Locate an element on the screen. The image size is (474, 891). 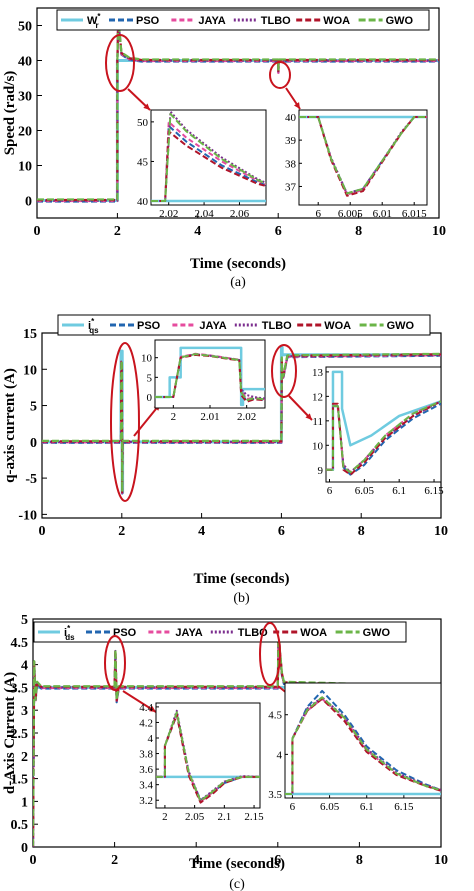
x-tick-label: 6 is located at coordinates (278, 231).